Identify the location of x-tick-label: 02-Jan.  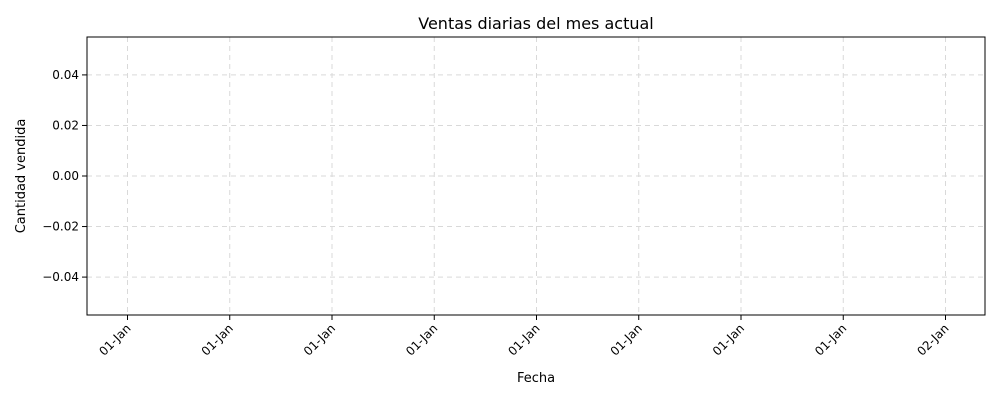
(932, 339).